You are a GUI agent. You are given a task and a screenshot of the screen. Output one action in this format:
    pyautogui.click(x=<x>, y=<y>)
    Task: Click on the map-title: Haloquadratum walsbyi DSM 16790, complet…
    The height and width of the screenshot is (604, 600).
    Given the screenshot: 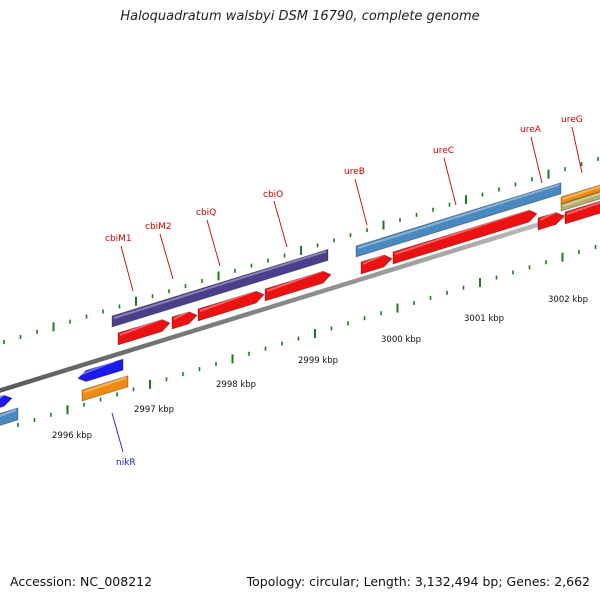 What is the action you would take?
    pyautogui.click(x=300, y=16)
    